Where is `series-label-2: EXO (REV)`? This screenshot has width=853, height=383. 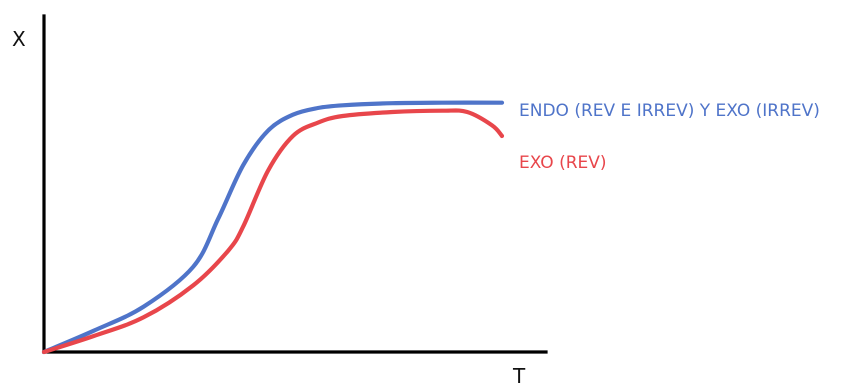
series-label-2: EXO (REV) is located at coordinates (563, 163).